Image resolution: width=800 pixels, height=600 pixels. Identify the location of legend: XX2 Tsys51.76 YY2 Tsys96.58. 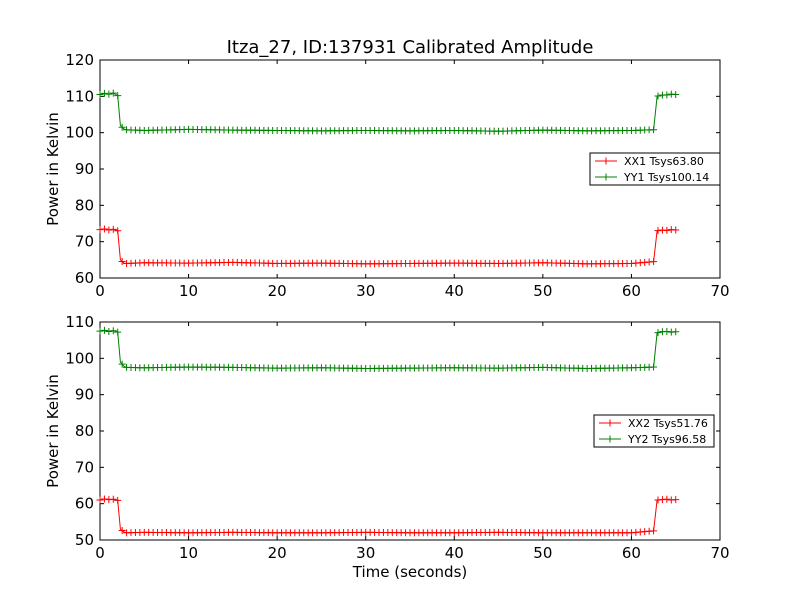
(654, 431).